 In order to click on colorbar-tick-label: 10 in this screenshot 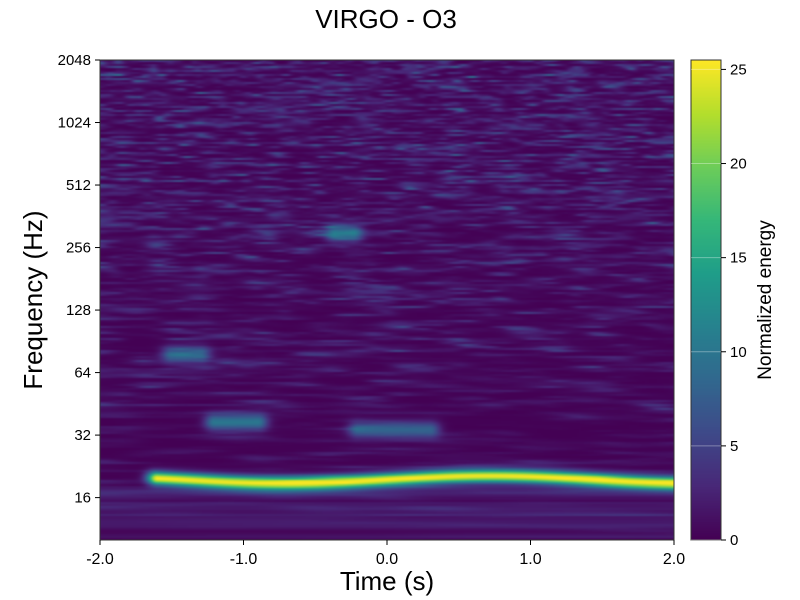, I will do `click(738, 352)`.